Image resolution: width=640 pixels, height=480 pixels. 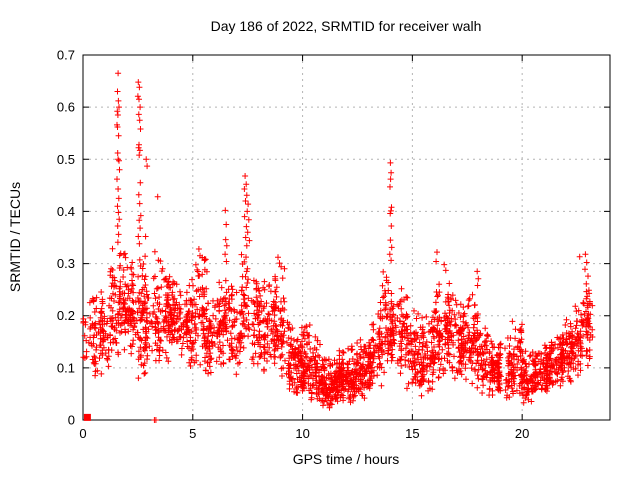 I want to click on y-tick-label: 0.7, so click(x=66, y=55).